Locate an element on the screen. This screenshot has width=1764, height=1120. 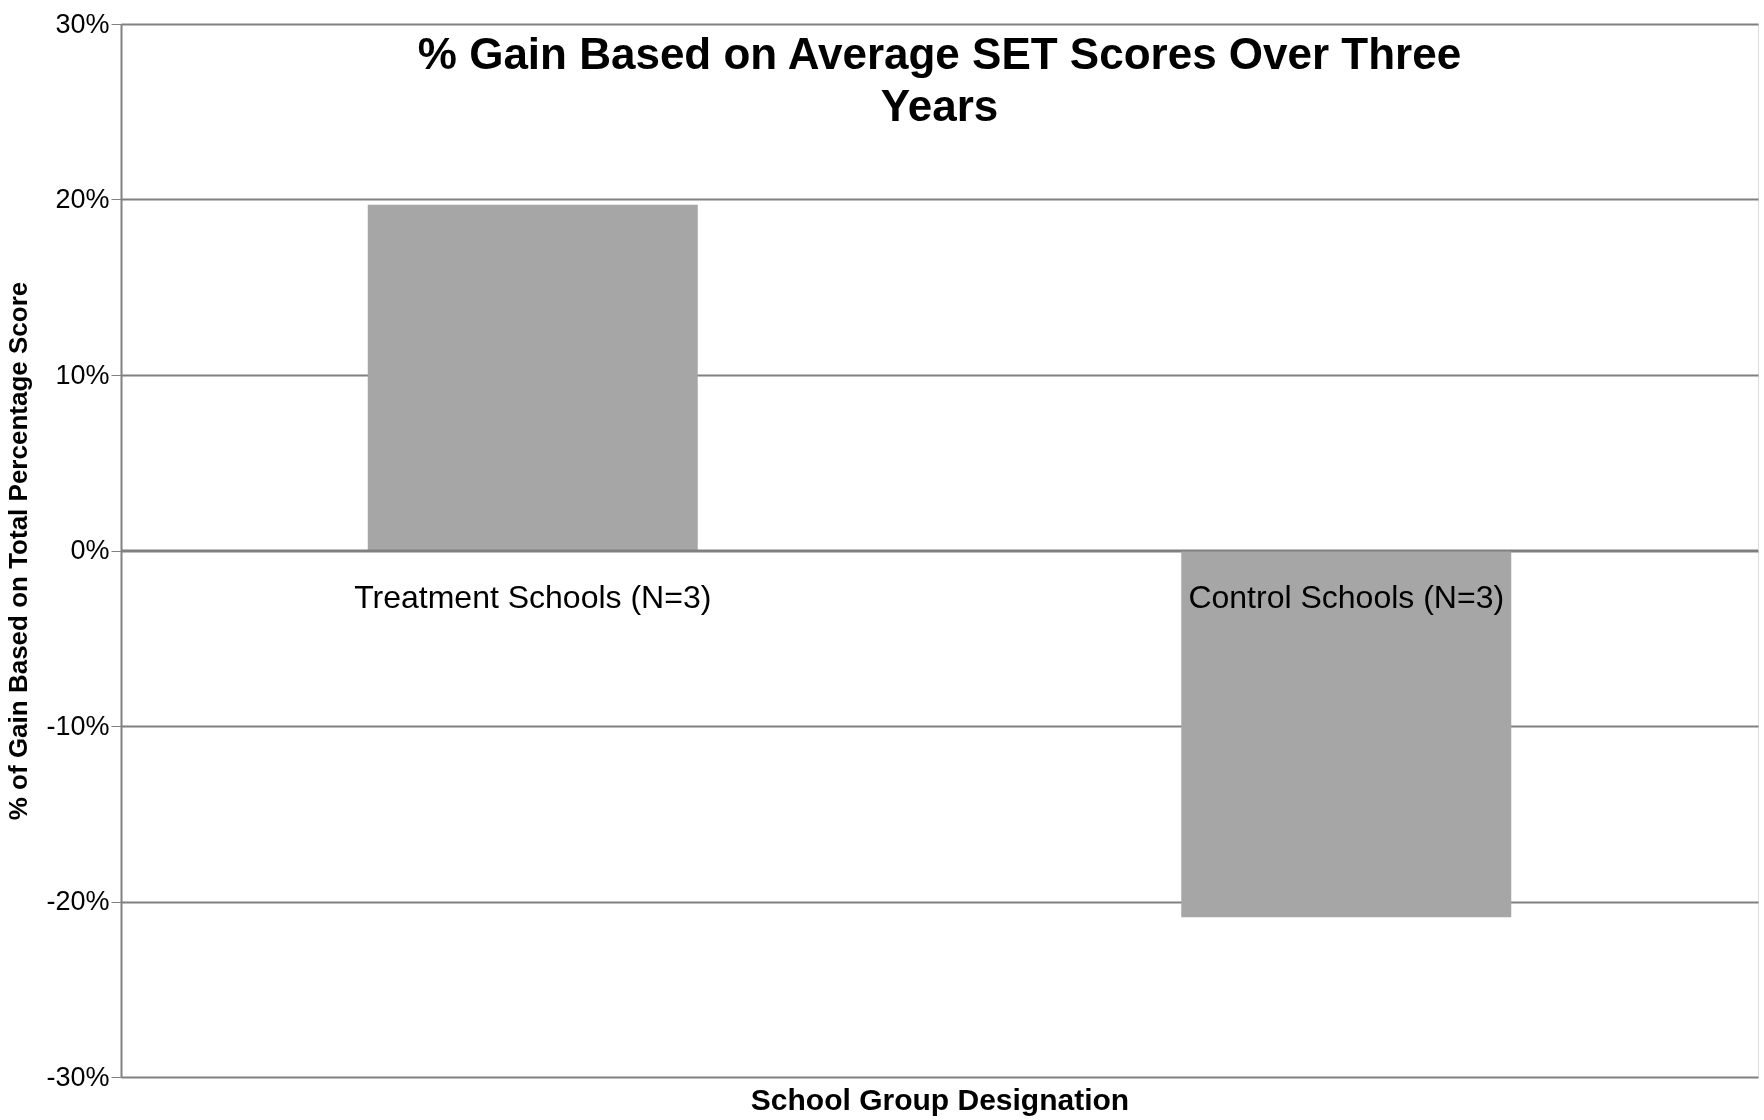
y-tick-label: -10% is located at coordinates (78, 725).